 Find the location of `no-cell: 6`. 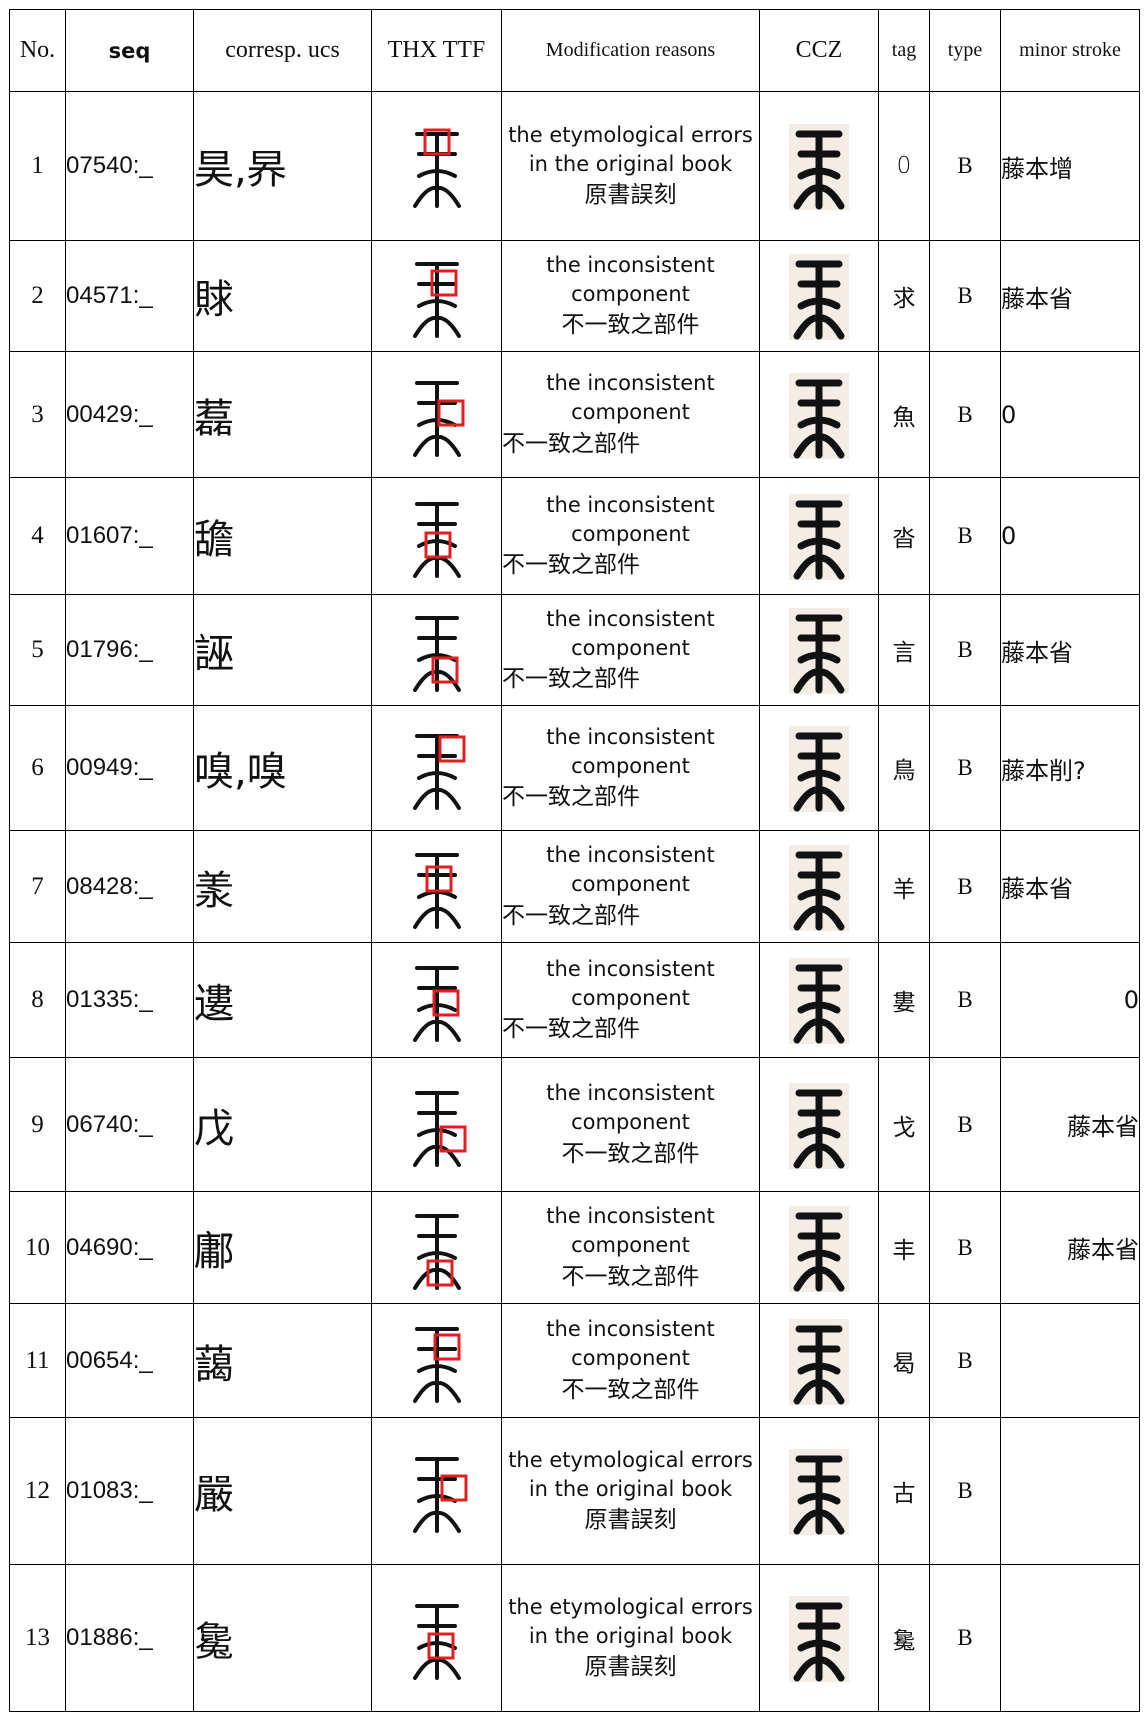

no-cell: 6 is located at coordinates (37, 768).